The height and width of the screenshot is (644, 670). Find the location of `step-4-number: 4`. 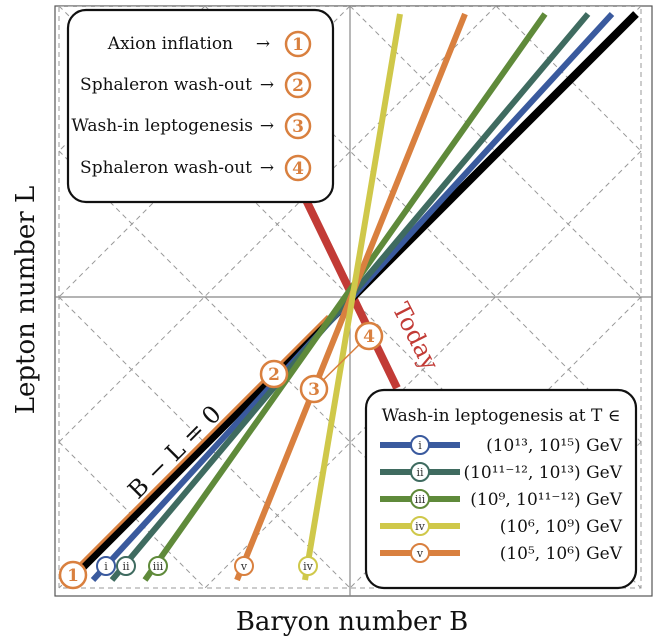

step-4-number: 4 is located at coordinates (298, 169).